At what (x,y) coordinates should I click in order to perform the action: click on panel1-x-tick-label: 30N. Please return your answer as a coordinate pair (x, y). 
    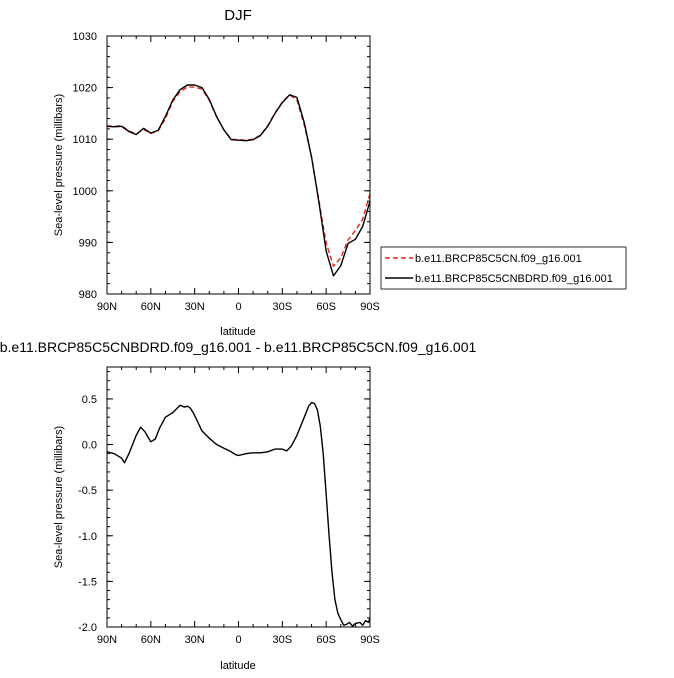
    Looking at the image, I should click on (195, 307).